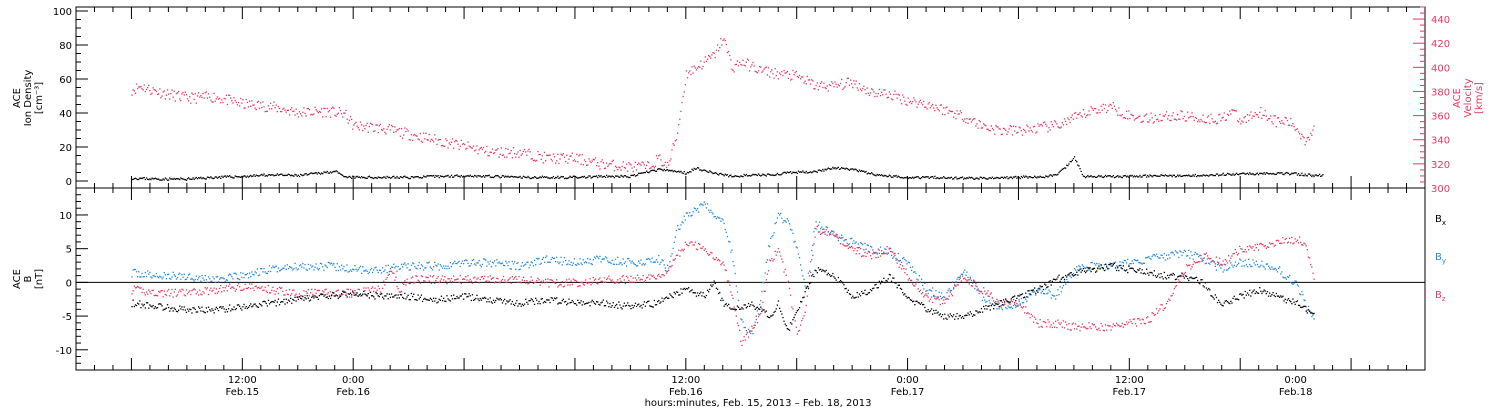 The width and height of the screenshot is (1500, 414). I want to click on density-axis-label-line: ACE, so click(17, 98).